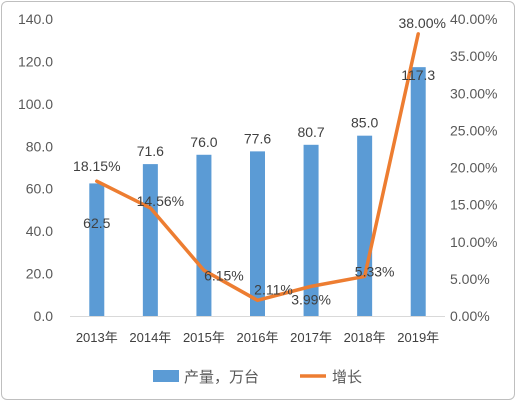 This screenshot has width=518, height=403. Describe the element at coordinates (224, 275) in the screenshot. I see `line-data-label: 6.15%` at that location.